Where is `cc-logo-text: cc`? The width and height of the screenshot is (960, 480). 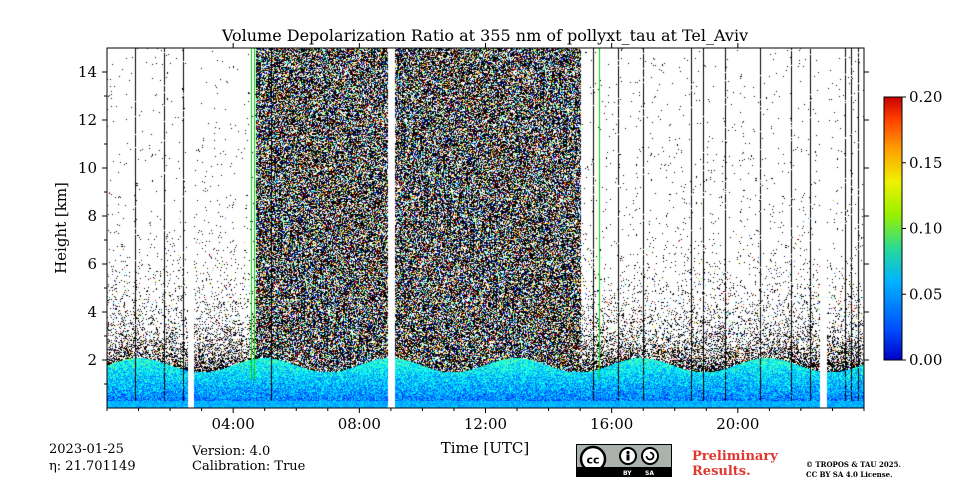 cc-logo-text: cc is located at coordinates (592, 460).